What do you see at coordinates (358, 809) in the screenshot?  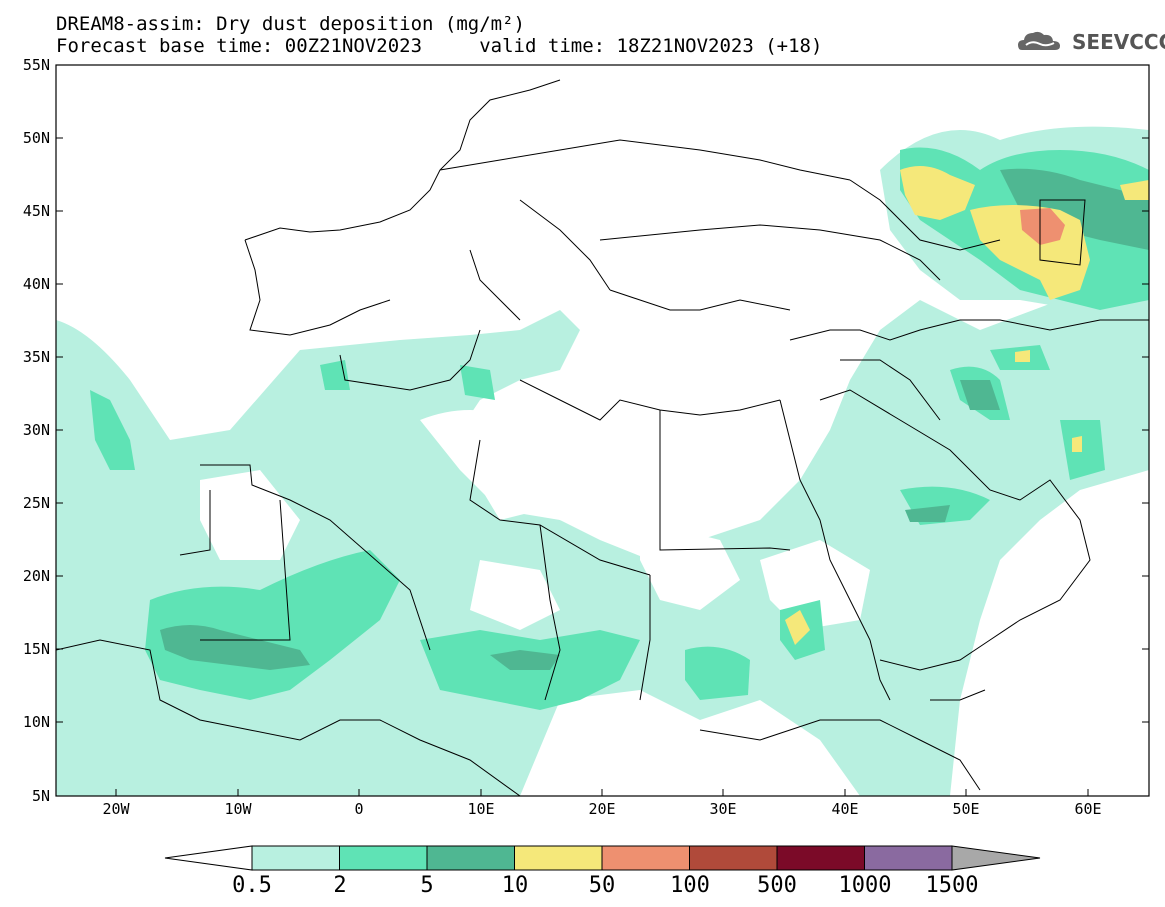 I see `lon-label: 0` at bounding box center [358, 809].